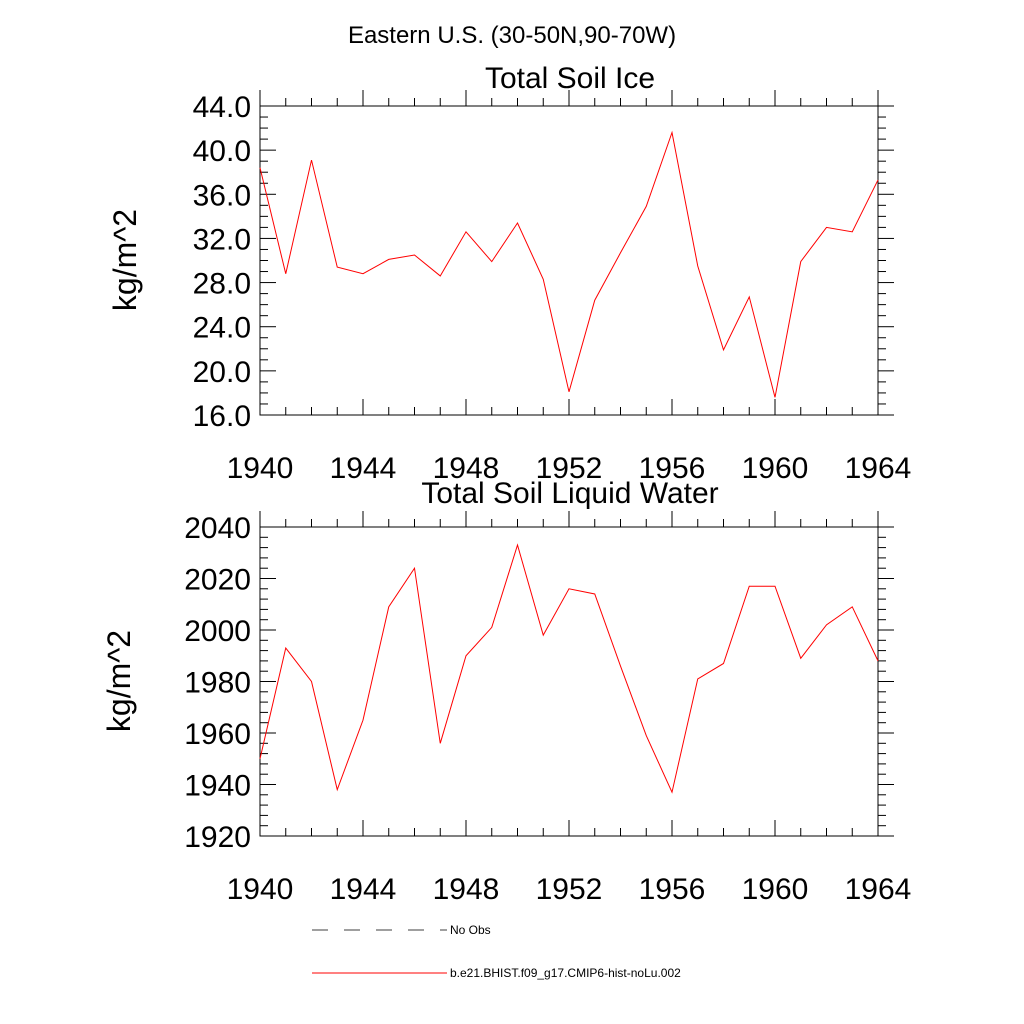  I want to click on y-tick-label: 36.0, so click(222, 195).